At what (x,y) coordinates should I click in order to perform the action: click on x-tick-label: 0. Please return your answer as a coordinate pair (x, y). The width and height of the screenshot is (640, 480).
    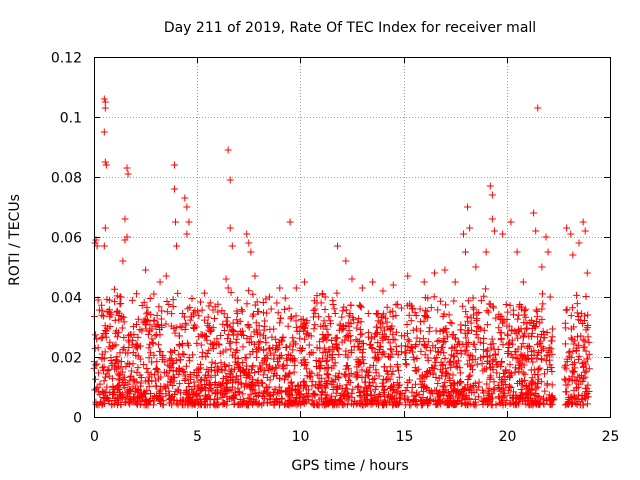
    Looking at the image, I should click on (94, 437).